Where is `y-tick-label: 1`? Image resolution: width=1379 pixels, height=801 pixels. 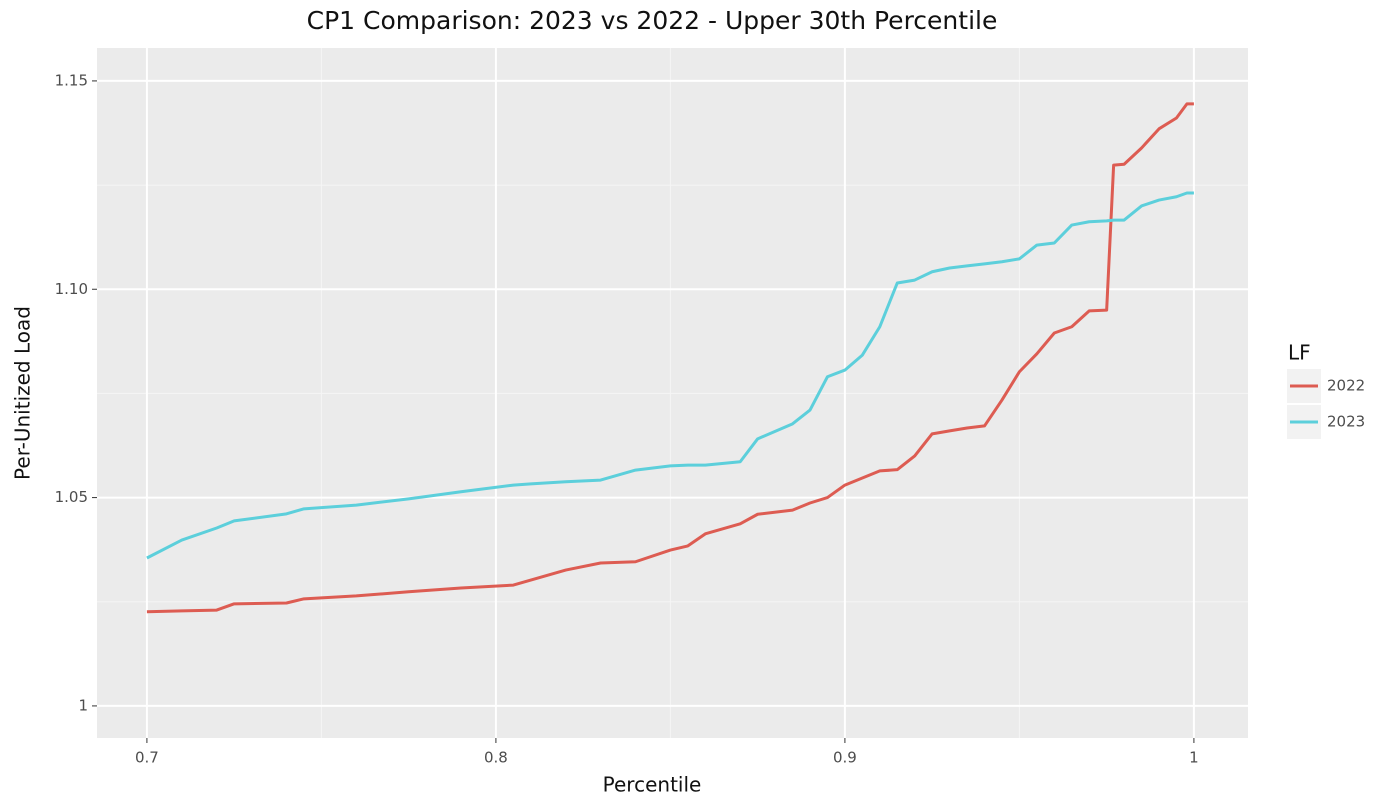
y-tick-label: 1 is located at coordinates (83, 705).